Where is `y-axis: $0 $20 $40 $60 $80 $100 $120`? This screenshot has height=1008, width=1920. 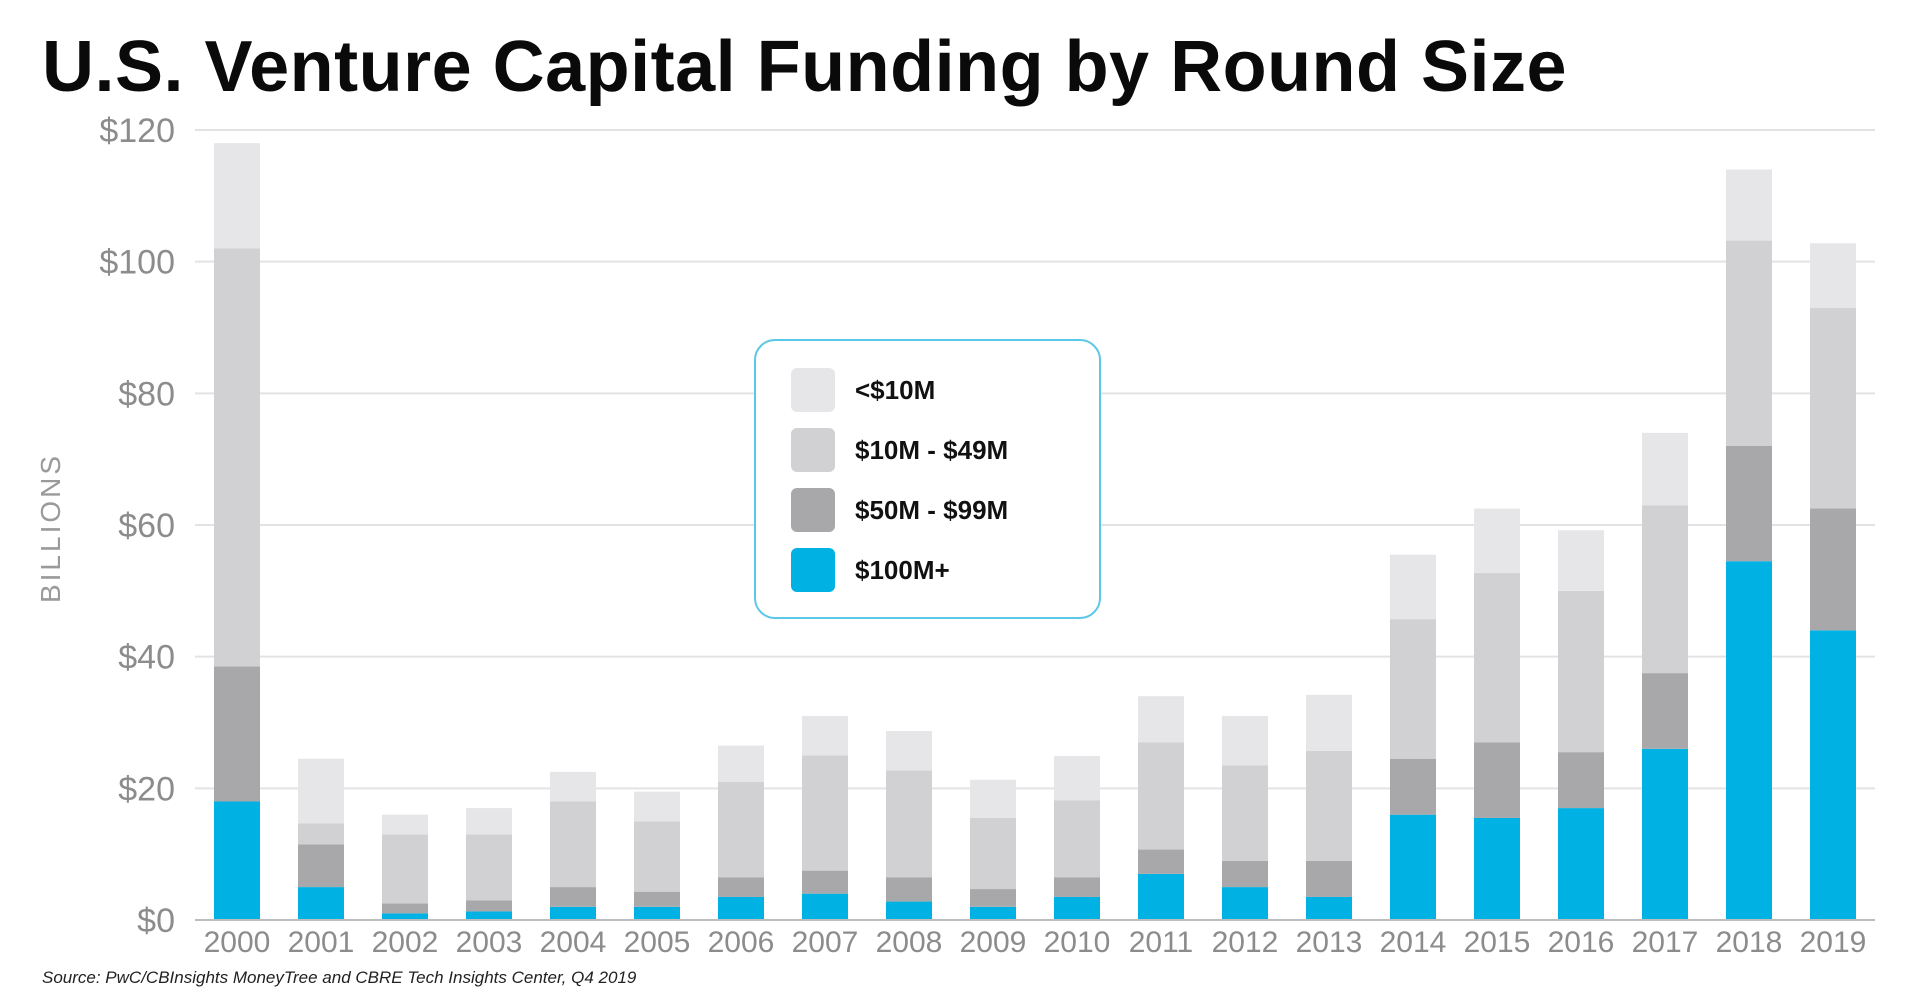
y-axis: $0 $20 $40 $60 $80 $100 $120 is located at coordinates (137, 526).